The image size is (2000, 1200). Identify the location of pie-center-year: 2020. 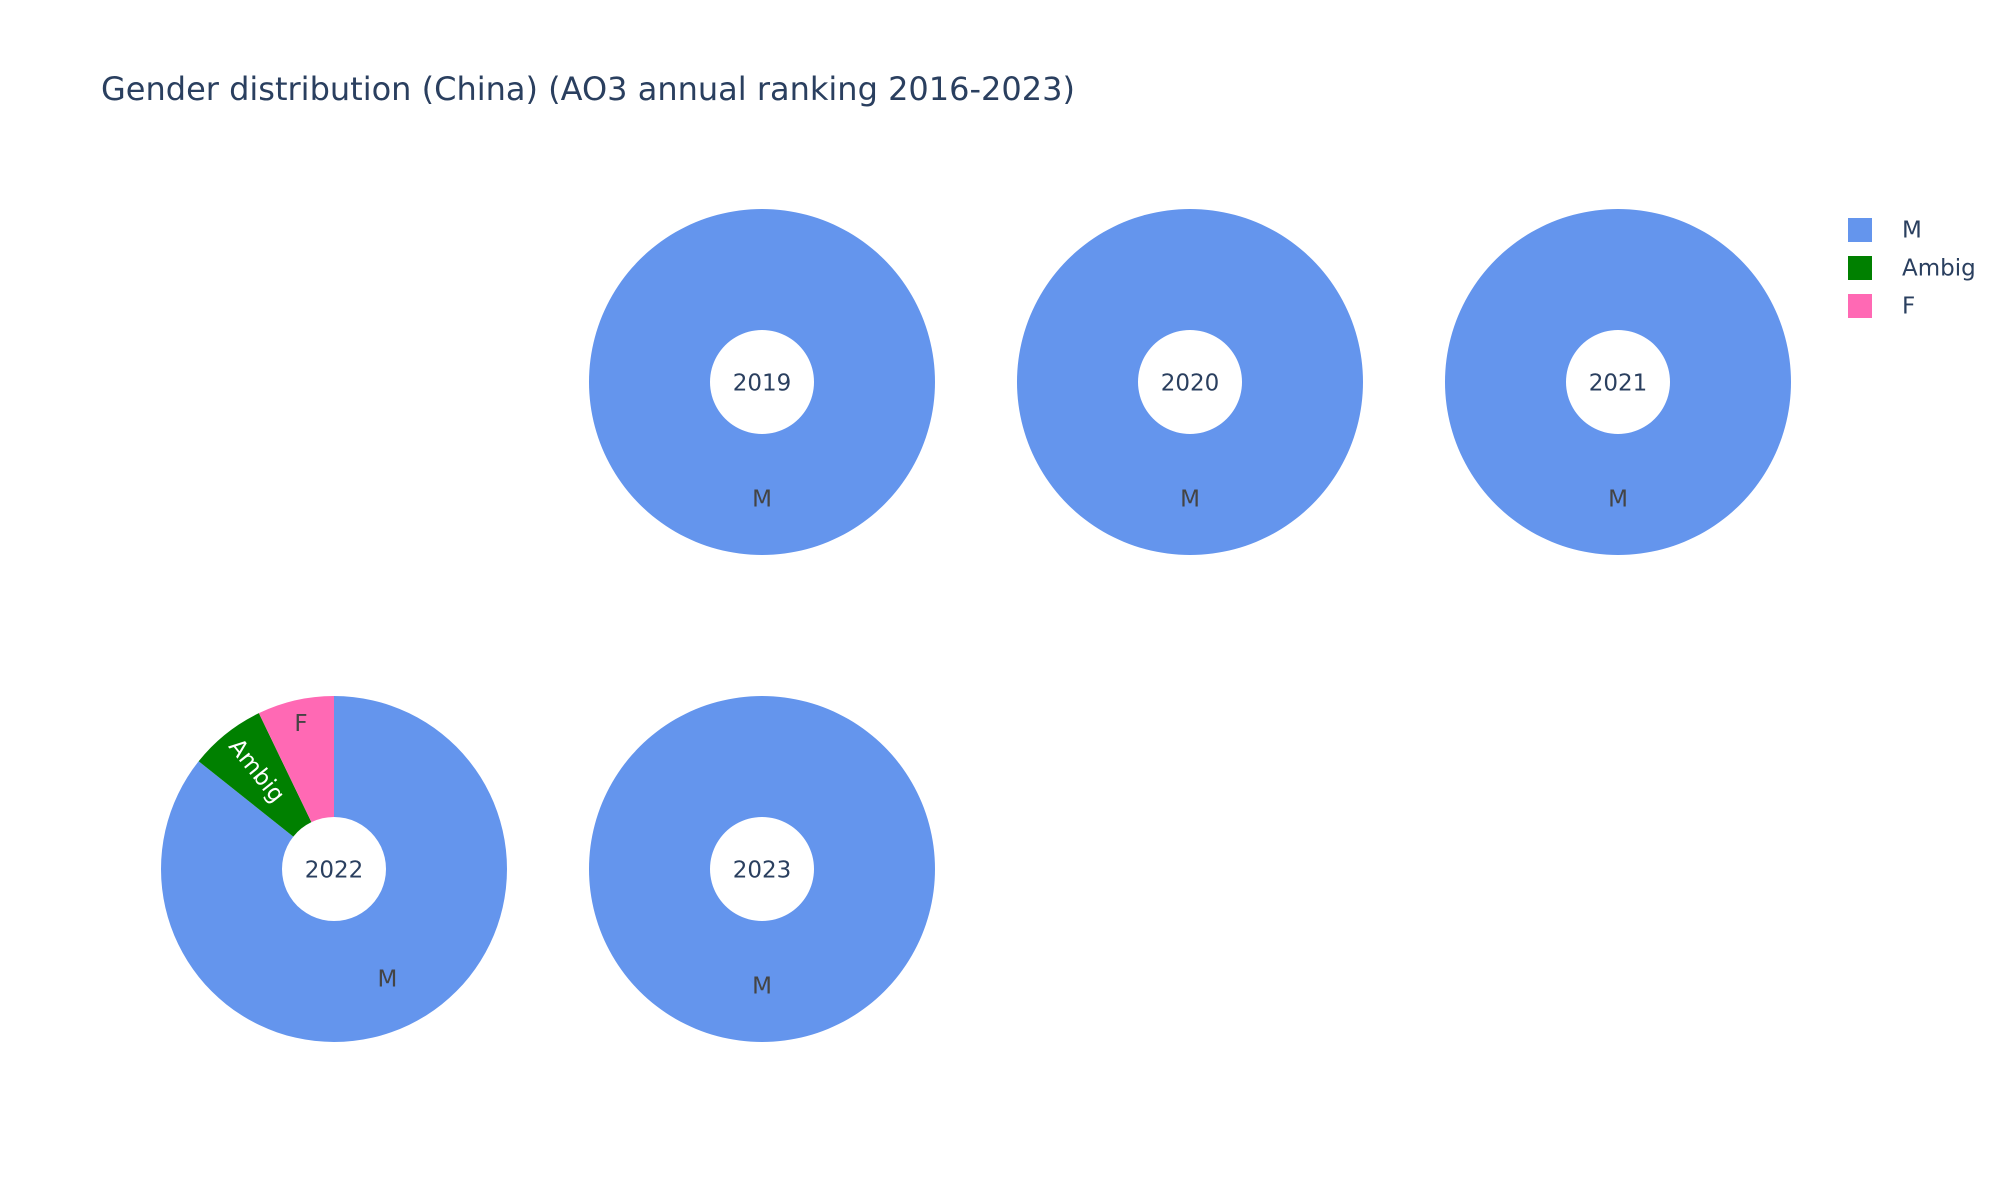
(1190, 384).